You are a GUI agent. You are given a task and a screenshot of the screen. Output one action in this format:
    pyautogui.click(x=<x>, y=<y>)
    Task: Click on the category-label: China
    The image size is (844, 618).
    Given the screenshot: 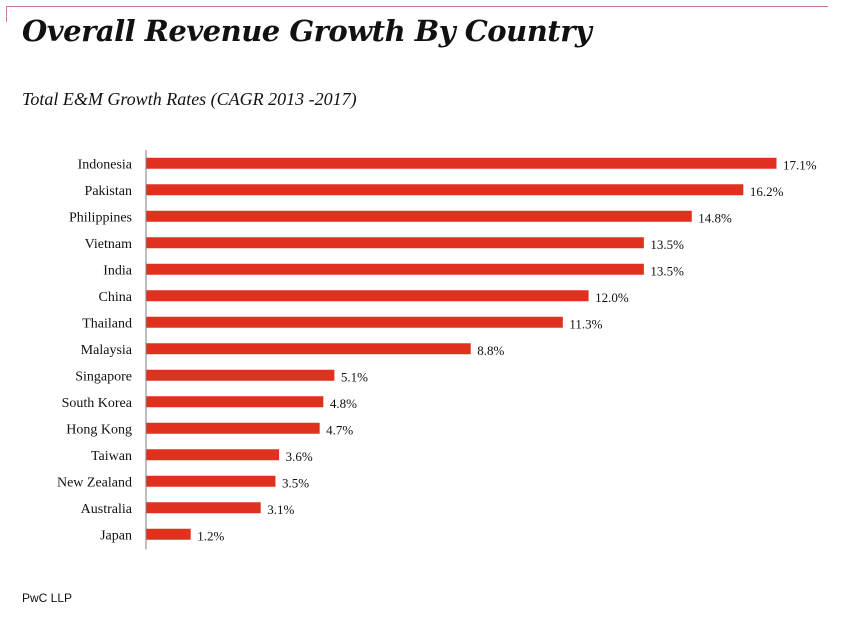 What is the action you would take?
    pyautogui.click(x=116, y=297)
    